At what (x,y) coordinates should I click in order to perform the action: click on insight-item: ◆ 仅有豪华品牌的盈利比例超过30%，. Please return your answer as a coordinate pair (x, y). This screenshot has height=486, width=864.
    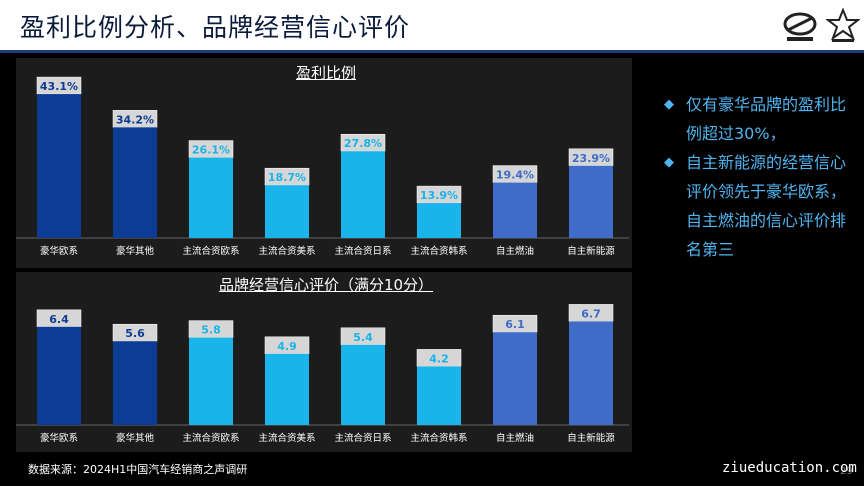
    Looking at the image, I should click on (759, 119).